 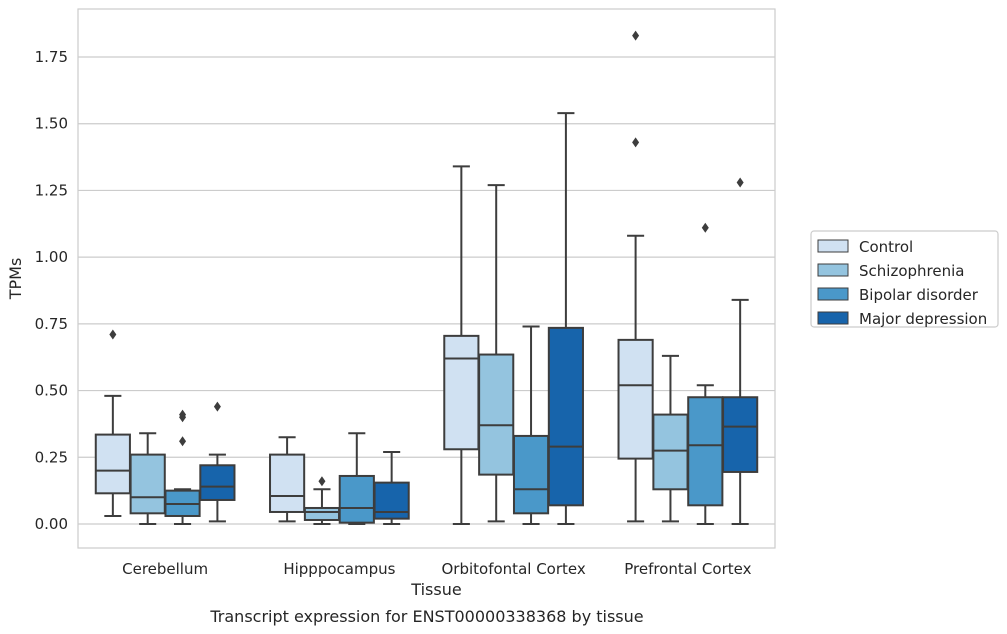 What do you see at coordinates (51, 524) in the screenshot?
I see `y-tick-label: 0.00` at bounding box center [51, 524].